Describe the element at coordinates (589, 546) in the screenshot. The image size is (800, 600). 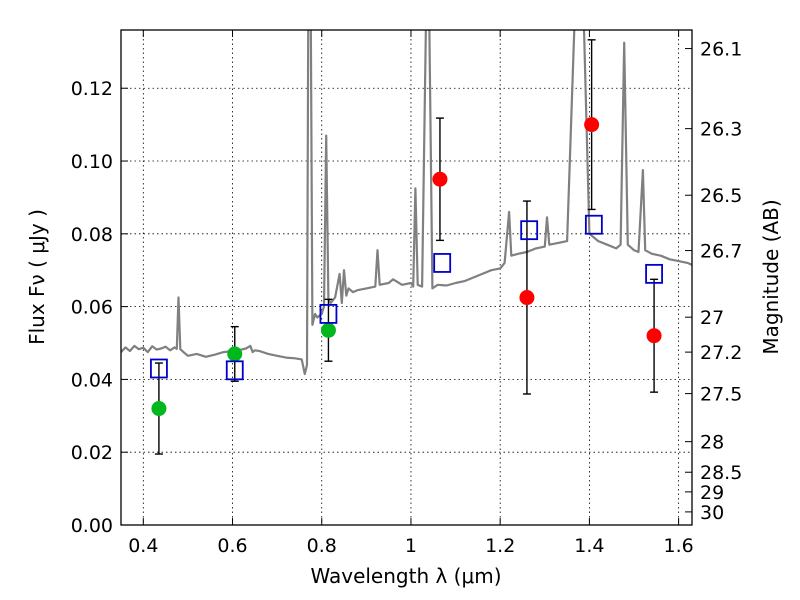
I see `x-tick-label: 1.4` at that location.